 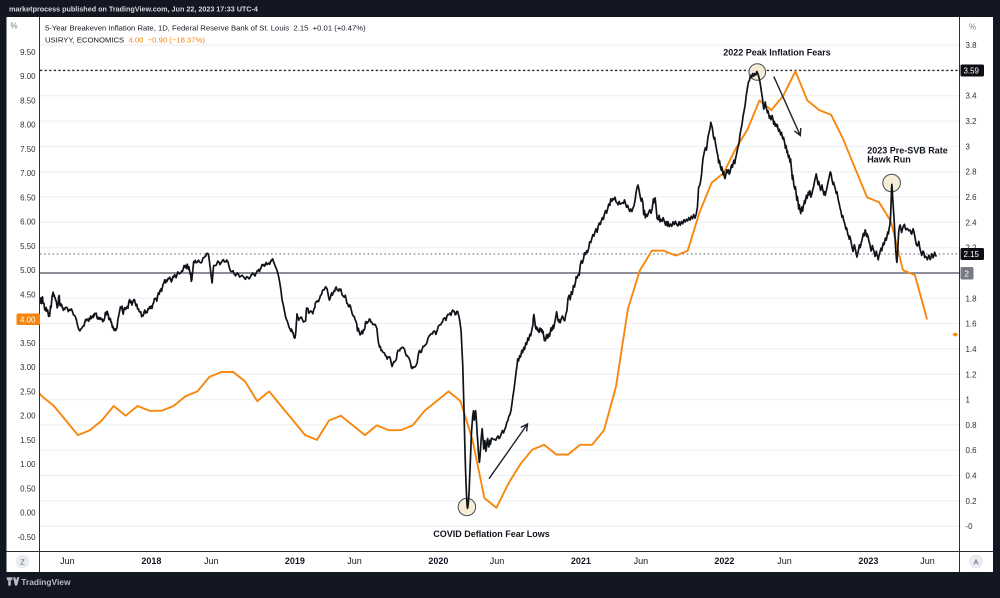 What do you see at coordinates (972, 349) in the screenshot?
I see `svg-text: 1.4` at bounding box center [972, 349].